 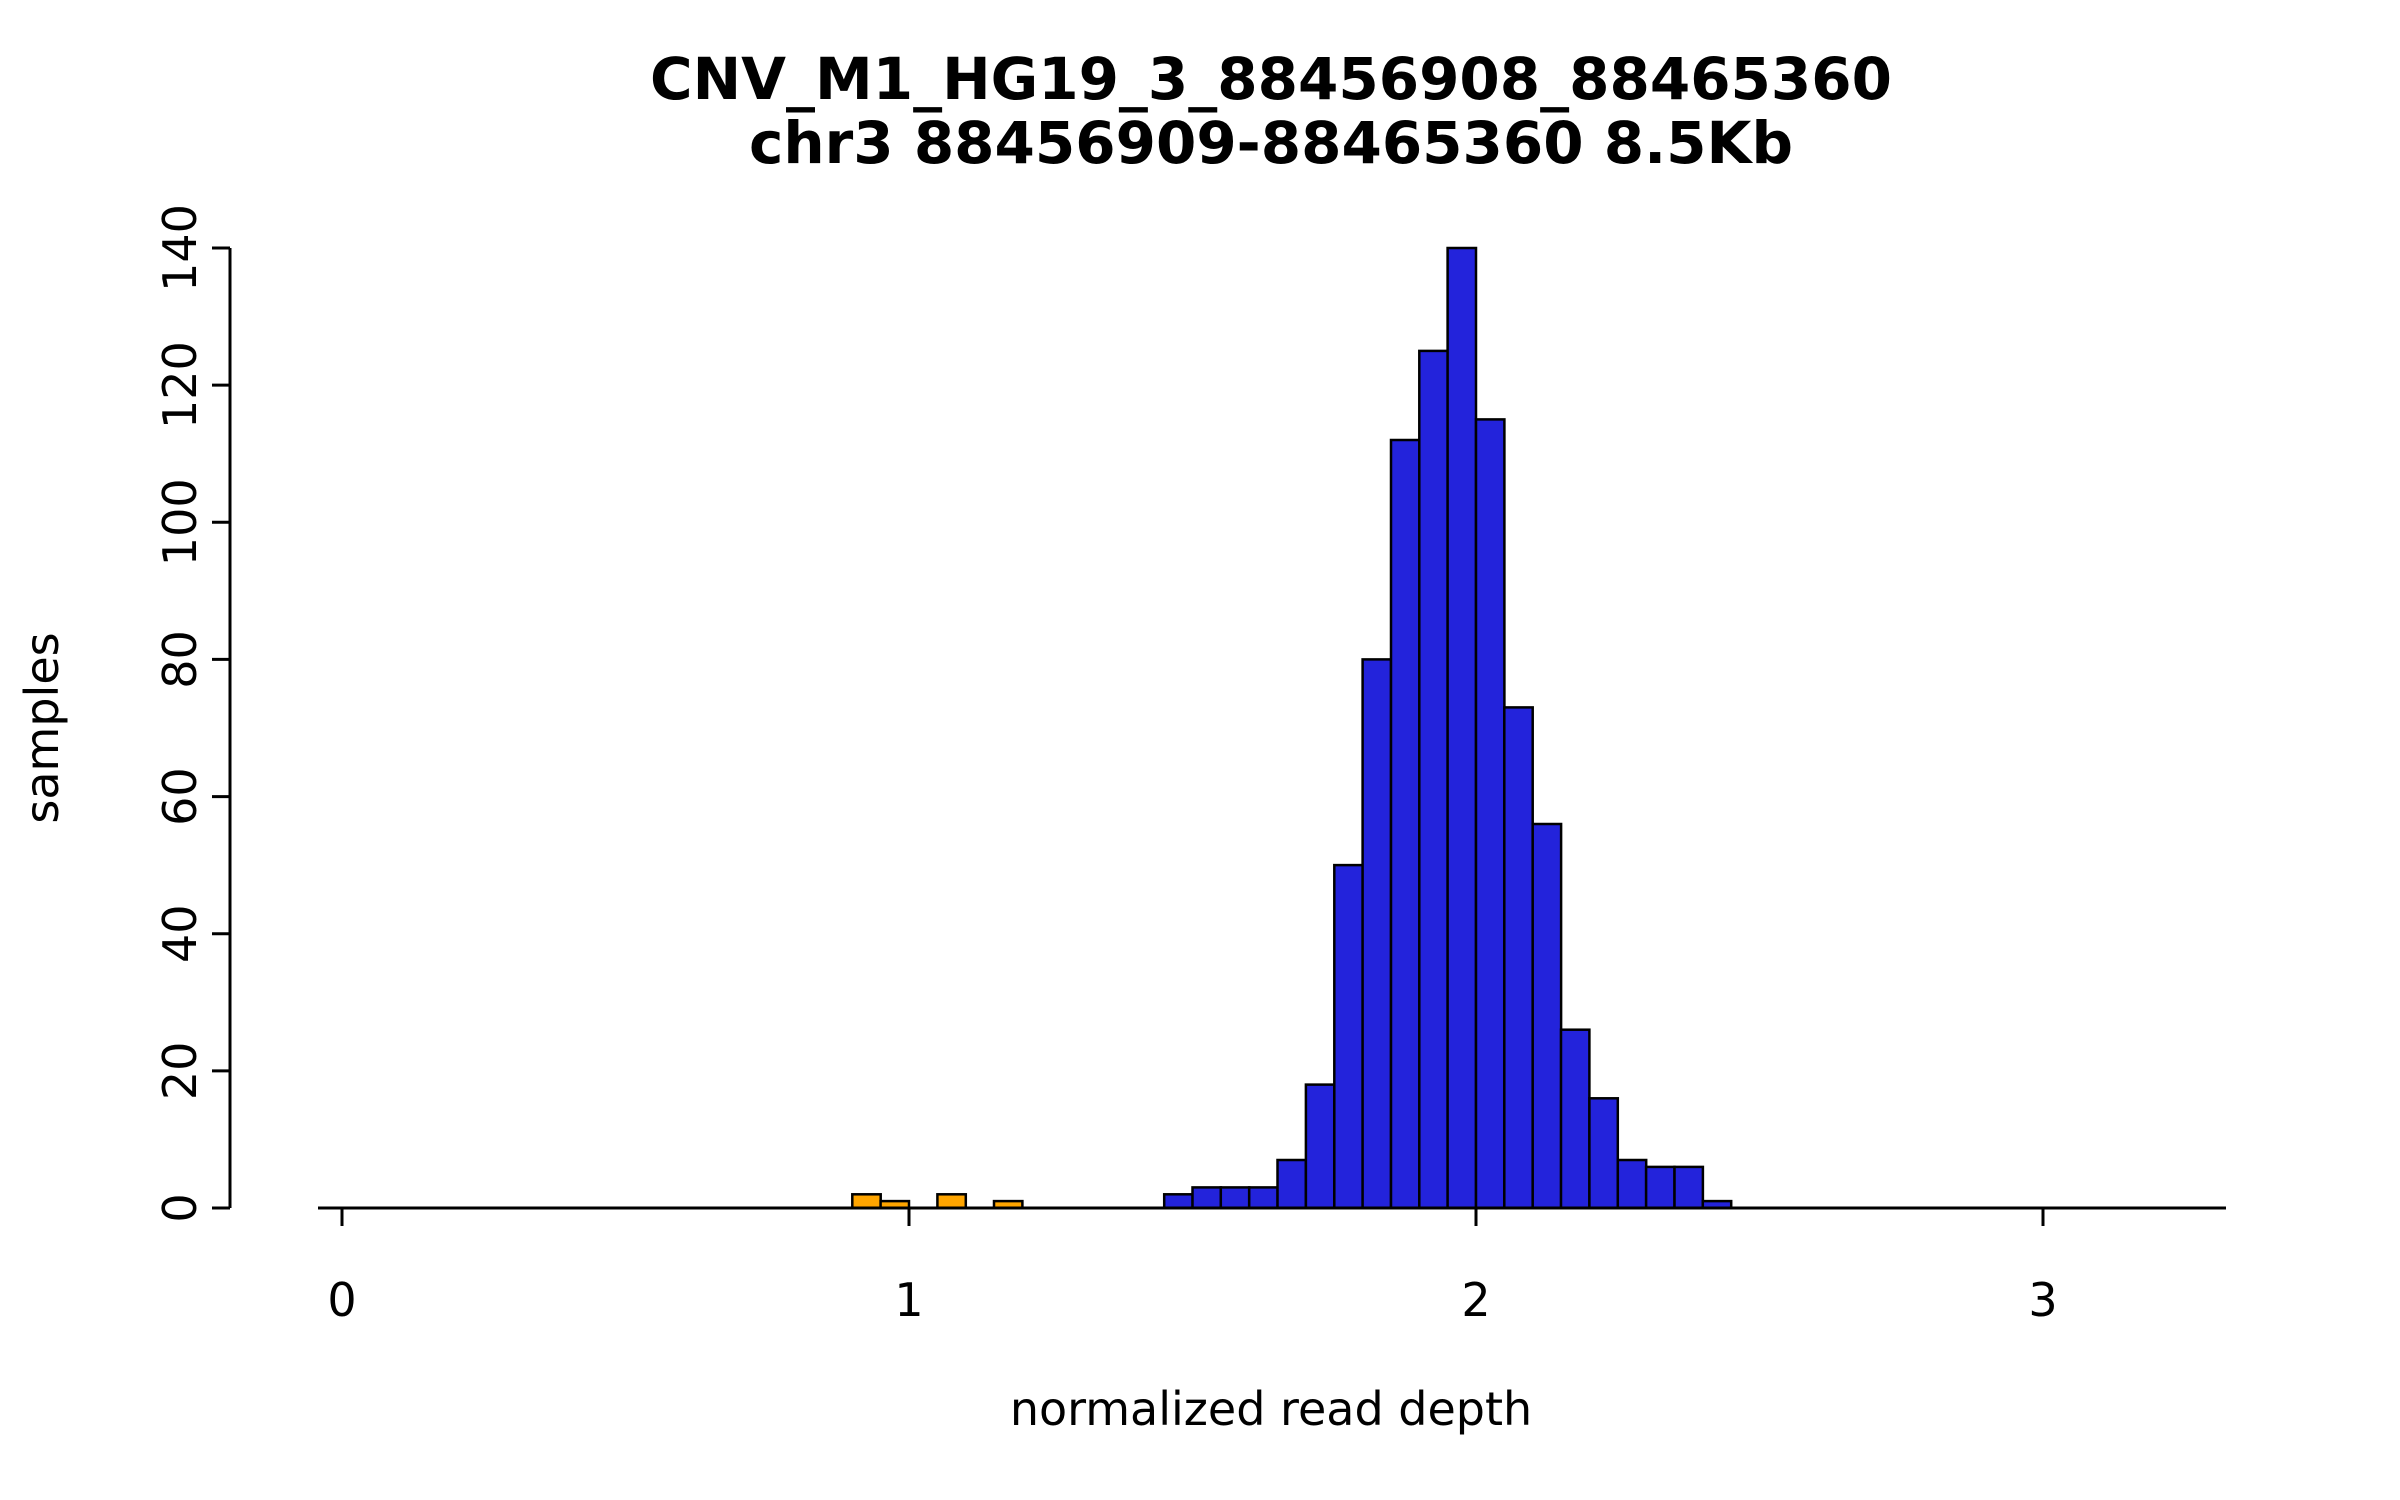 I want to click on x-axis-label: normalized read depth, so click(x=1271, y=1409).